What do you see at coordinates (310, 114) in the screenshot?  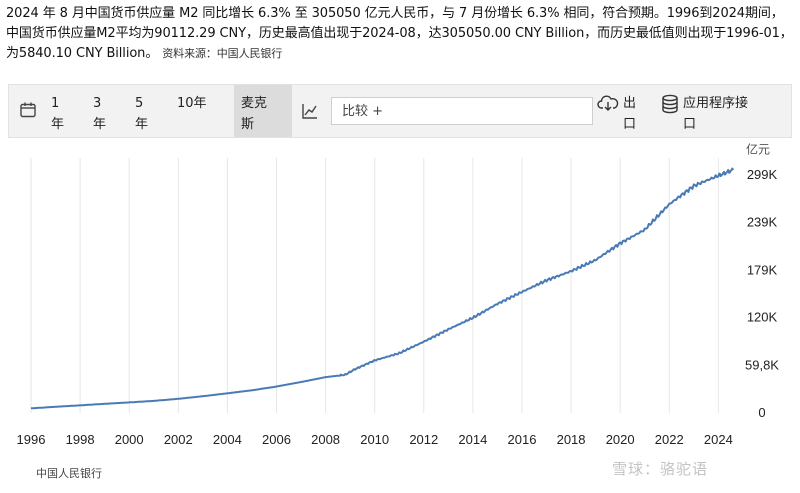 I see `line-chart-icon` at bounding box center [310, 114].